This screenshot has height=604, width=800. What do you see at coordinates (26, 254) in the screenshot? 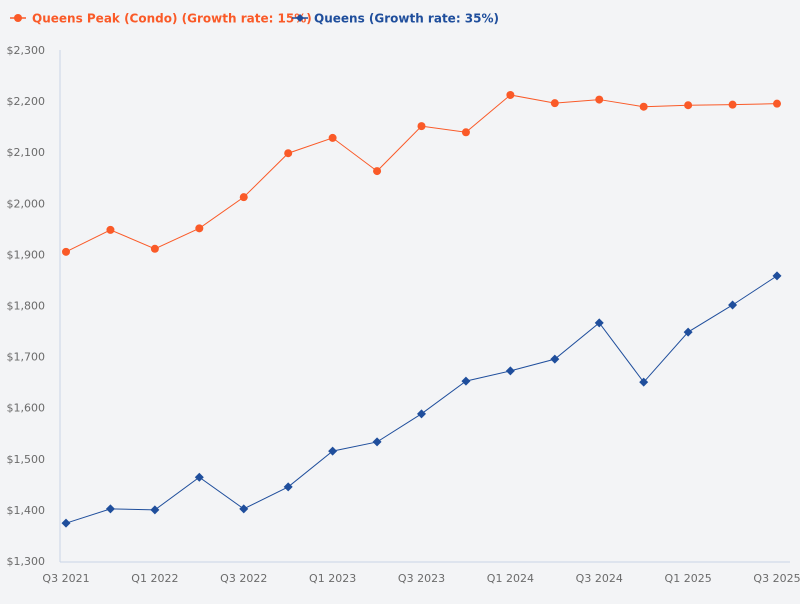
I see `y-tick-label: $1,900` at bounding box center [26, 254].